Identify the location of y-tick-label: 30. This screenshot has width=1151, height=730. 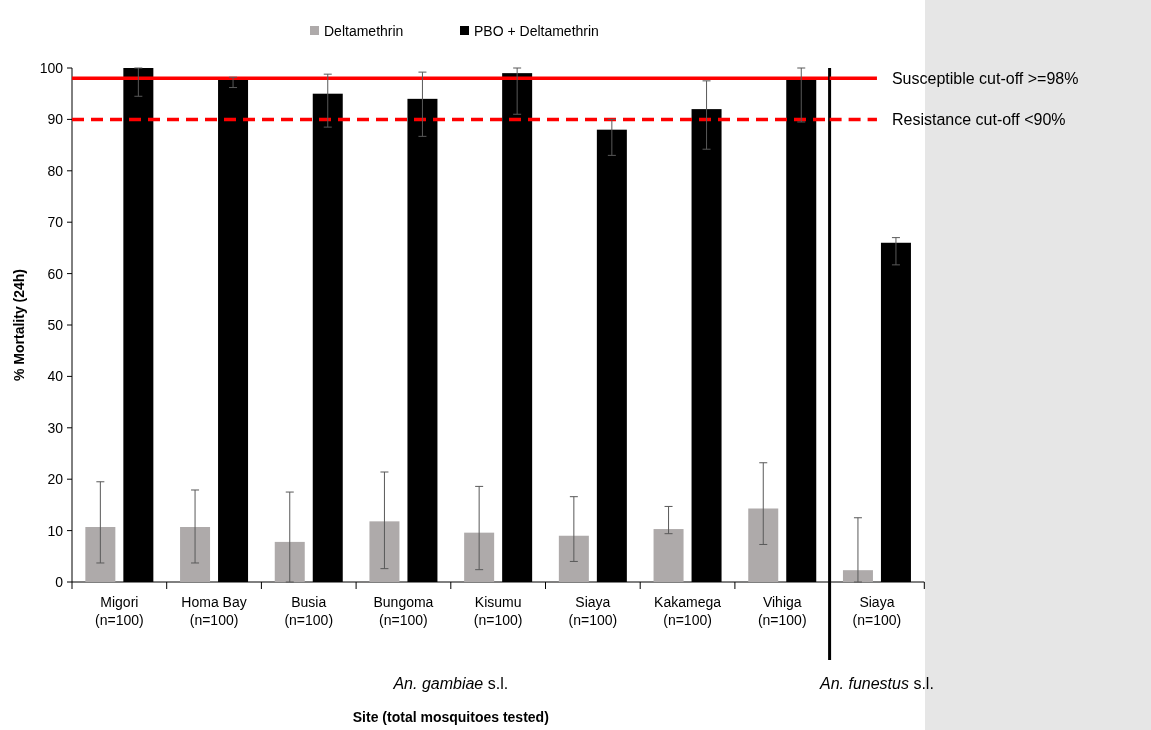
(55, 427).